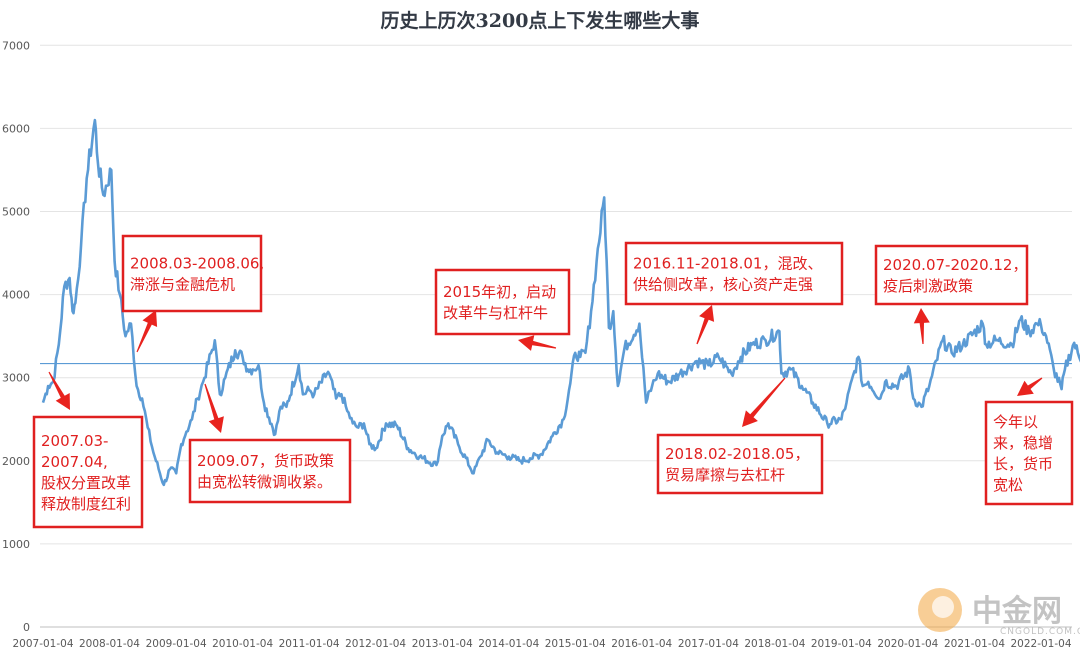  Describe the element at coordinates (708, 644) in the screenshot. I see `x-tick-label: 2017-01-04` at that location.